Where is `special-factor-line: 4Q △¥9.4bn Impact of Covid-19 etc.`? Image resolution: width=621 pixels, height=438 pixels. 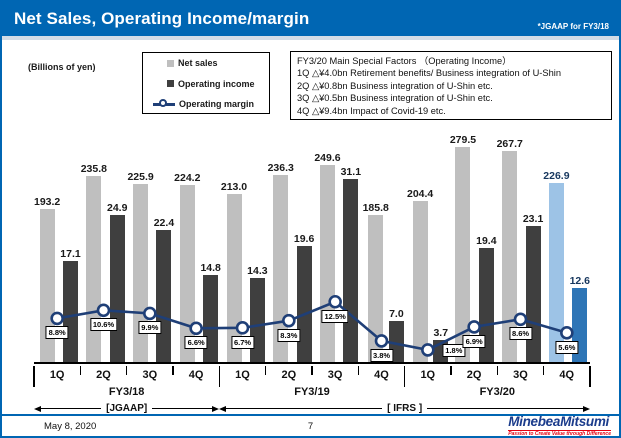 special-factor-line: 4Q △¥9.4bn Impact of Covid-19 etc. is located at coordinates (371, 110).